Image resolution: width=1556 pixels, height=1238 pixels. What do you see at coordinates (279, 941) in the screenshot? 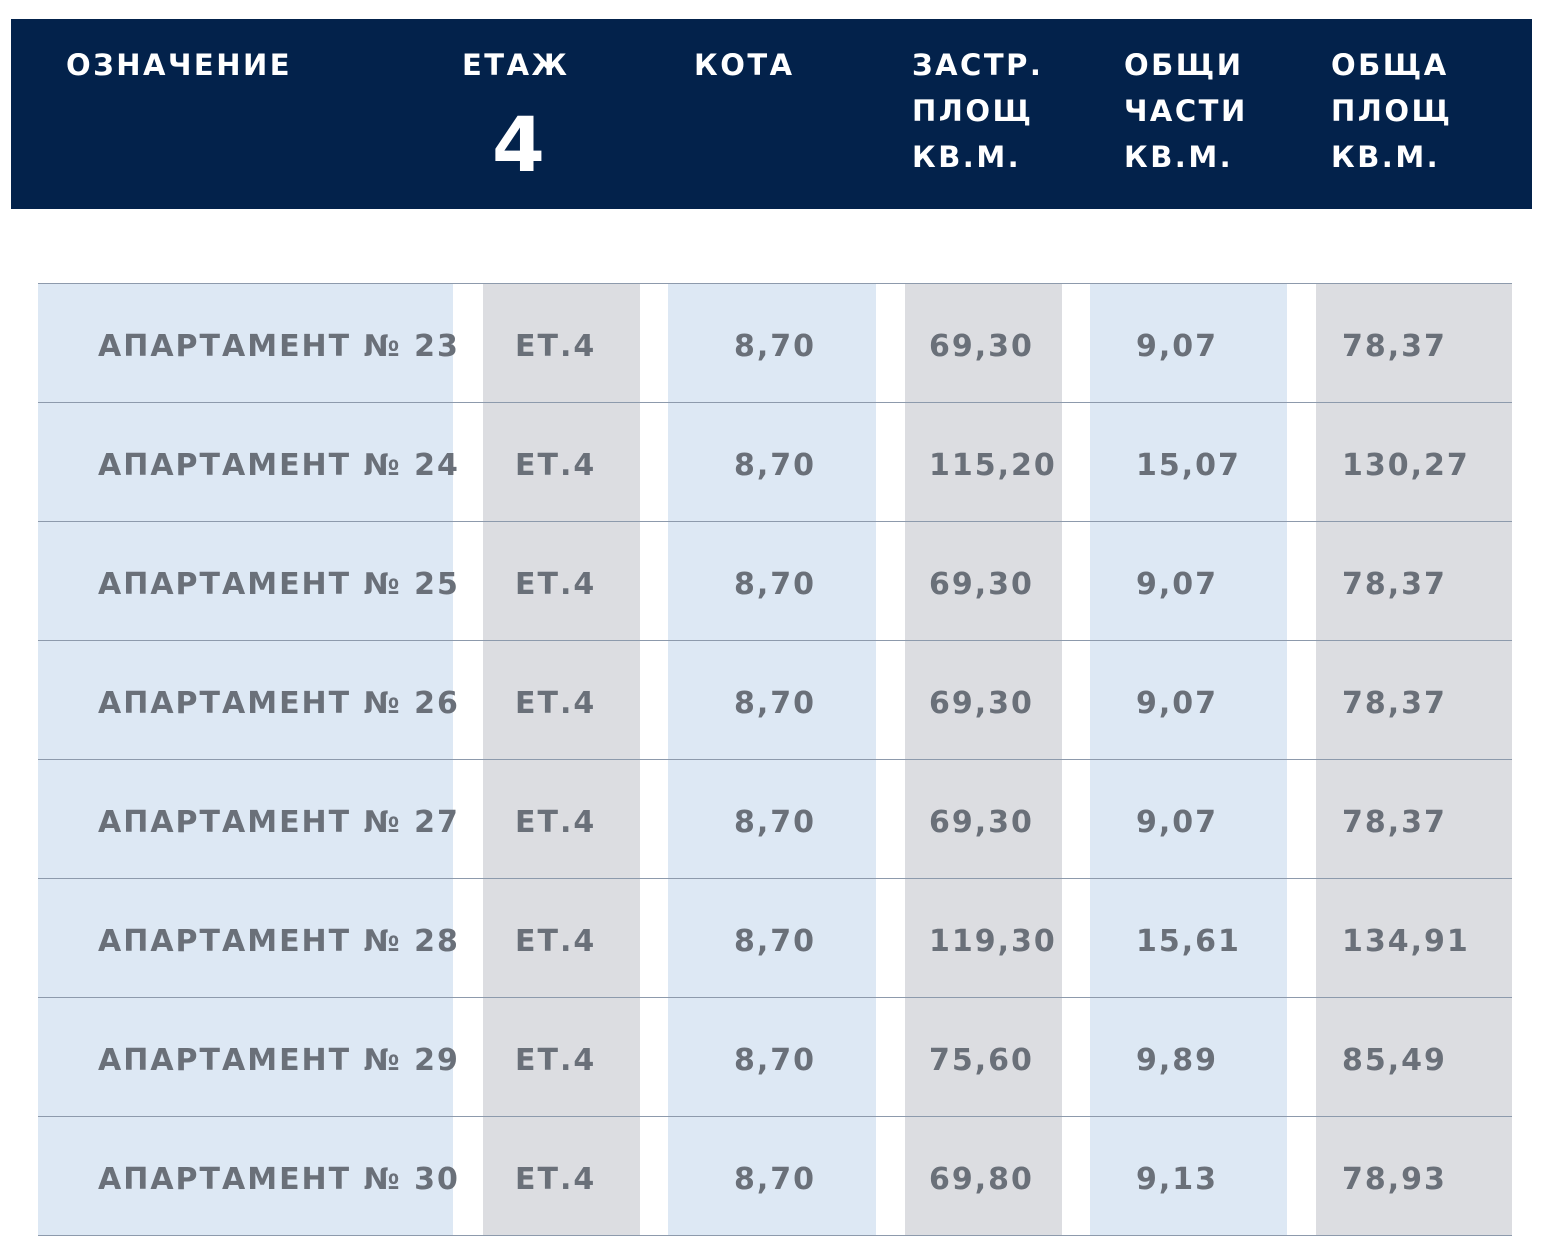
I see `table-cell: АПАРТАМЕНТ № 28` at bounding box center [279, 941].